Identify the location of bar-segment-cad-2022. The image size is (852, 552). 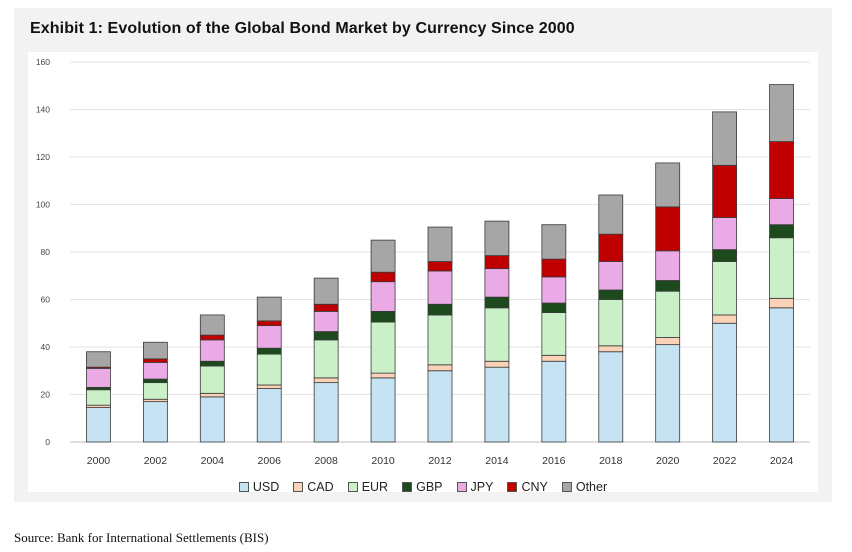
(725, 319).